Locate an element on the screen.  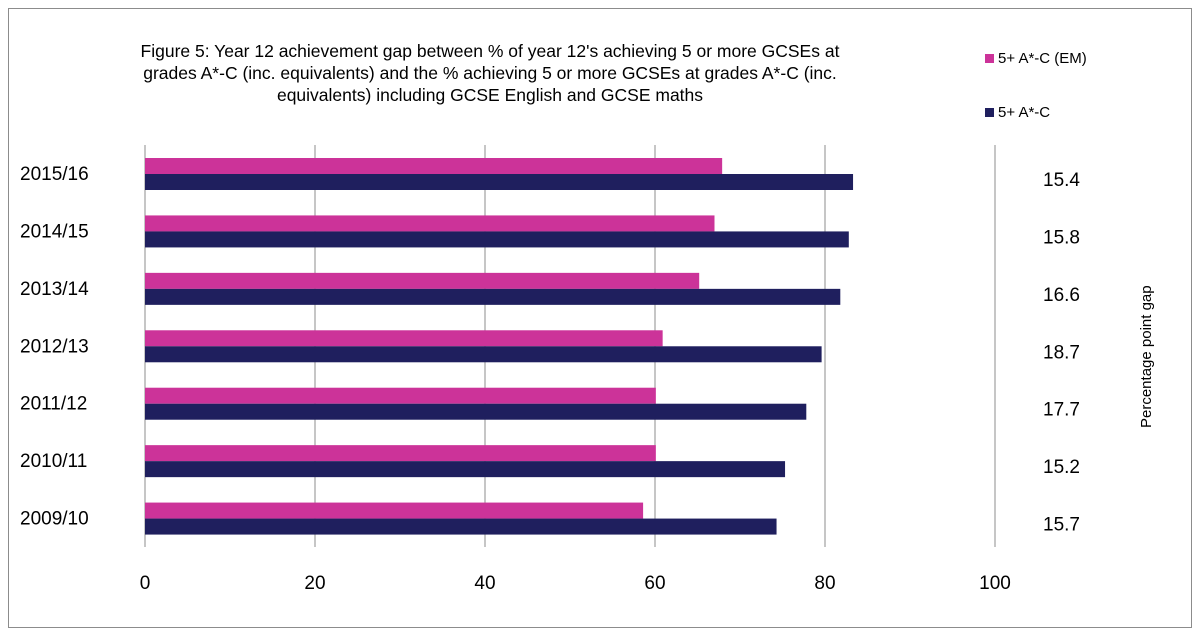
gap-value-label-2: 16.6 is located at coordinates (1061, 295).